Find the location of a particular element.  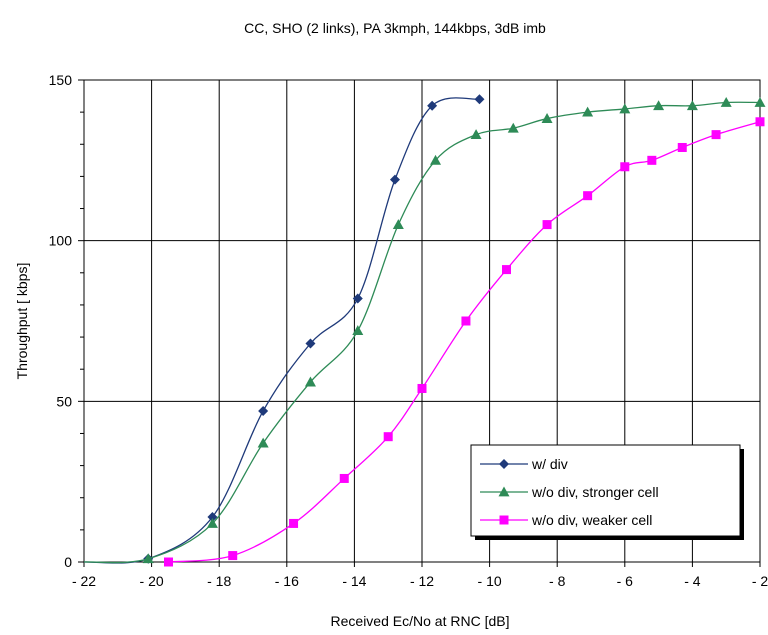

x-tick-label: - 18 is located at coordinates (219, 581).